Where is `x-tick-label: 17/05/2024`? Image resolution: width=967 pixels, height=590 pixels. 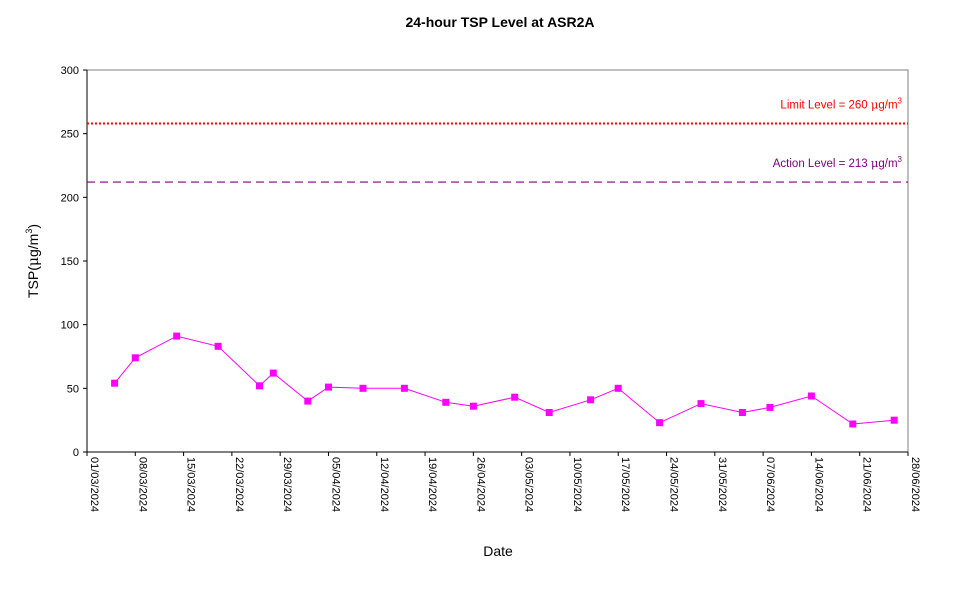
x-tick-label: 17/05/2024 is located at coordinates (625, 484).